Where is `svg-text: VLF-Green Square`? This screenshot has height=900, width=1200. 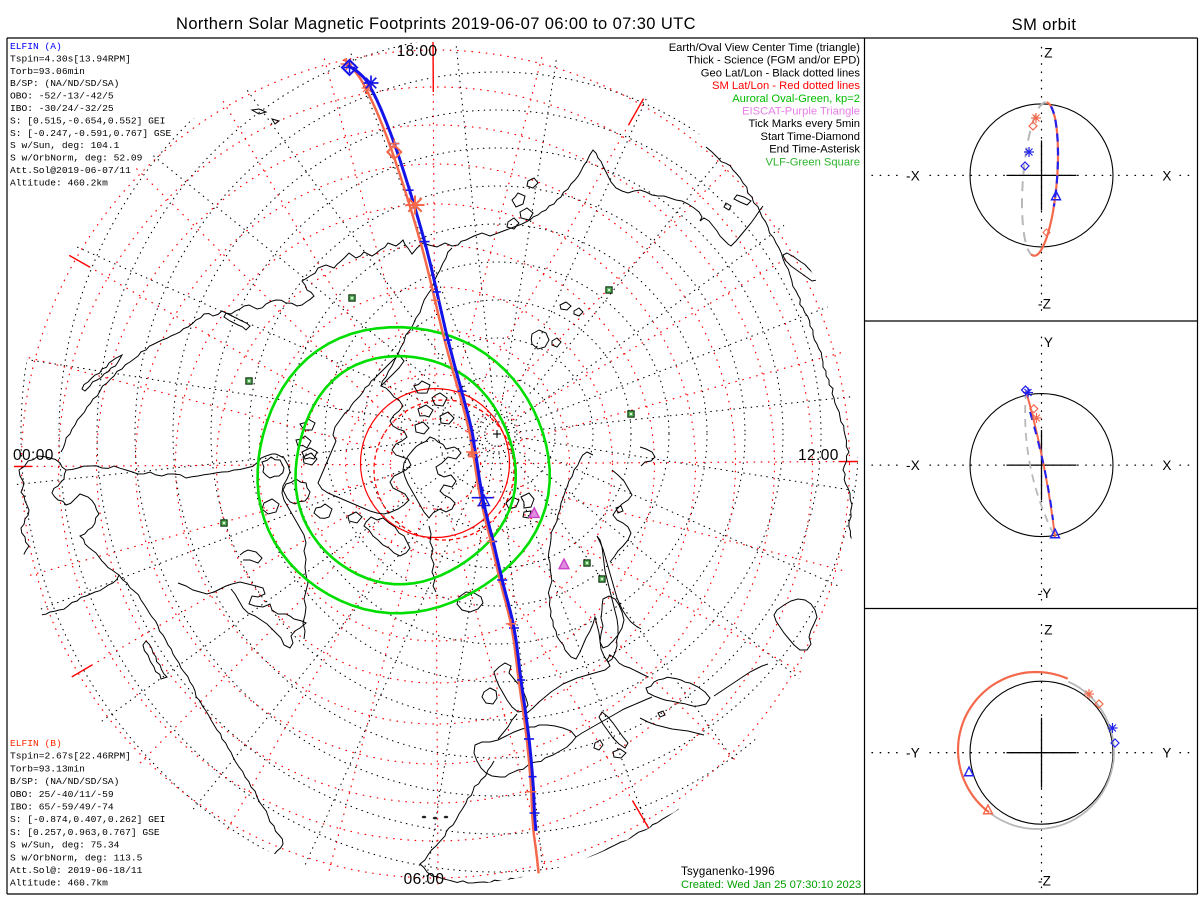 svg-text: VLF-Green Square is located at coordinates (812, 162).